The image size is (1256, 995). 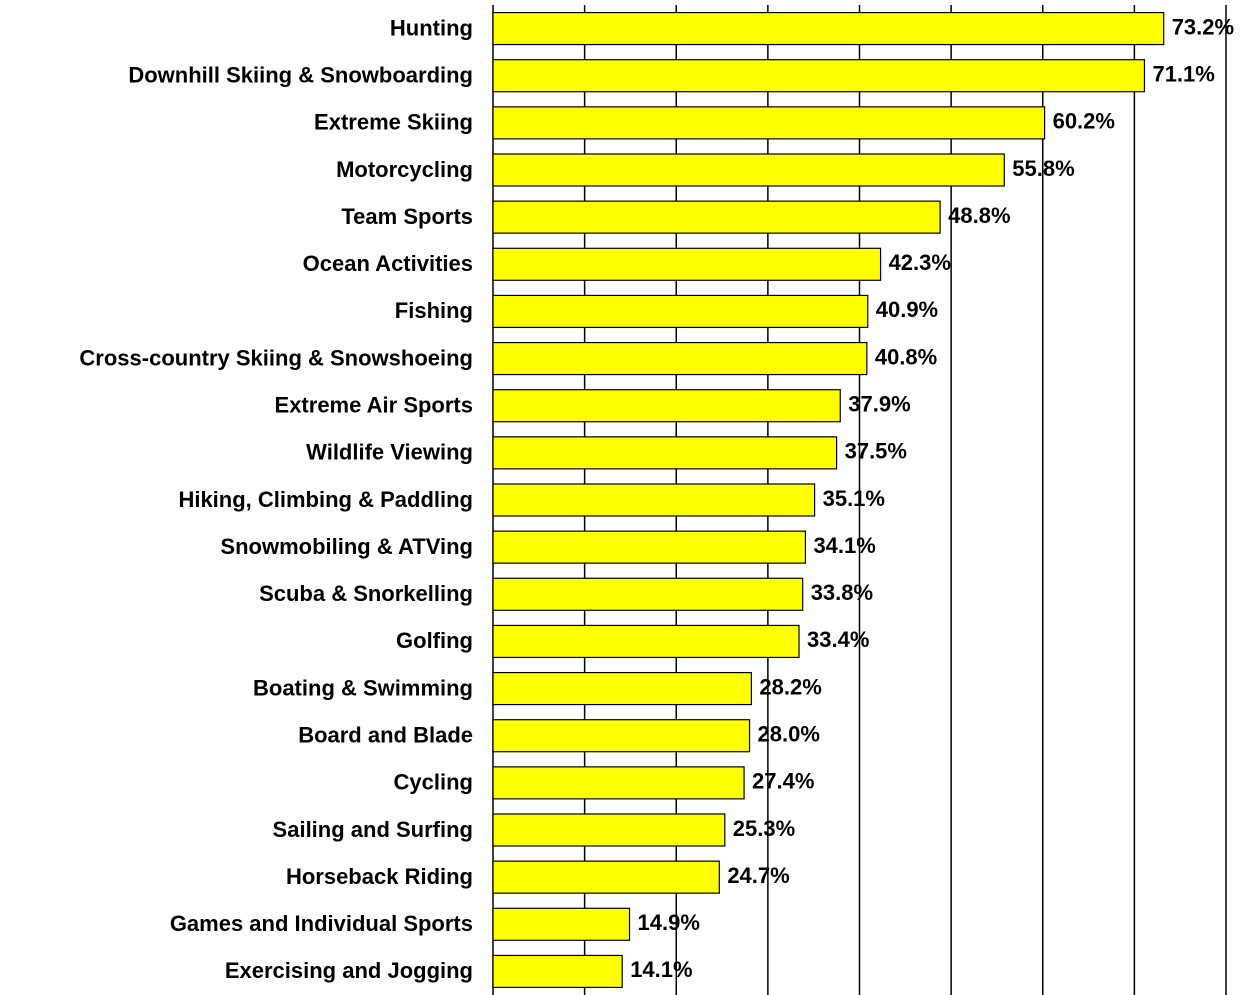 What do you see at coordinates (669, 922) in the screenshot?
I see `data-label: 14.9%` at bounding box center [669, 922].